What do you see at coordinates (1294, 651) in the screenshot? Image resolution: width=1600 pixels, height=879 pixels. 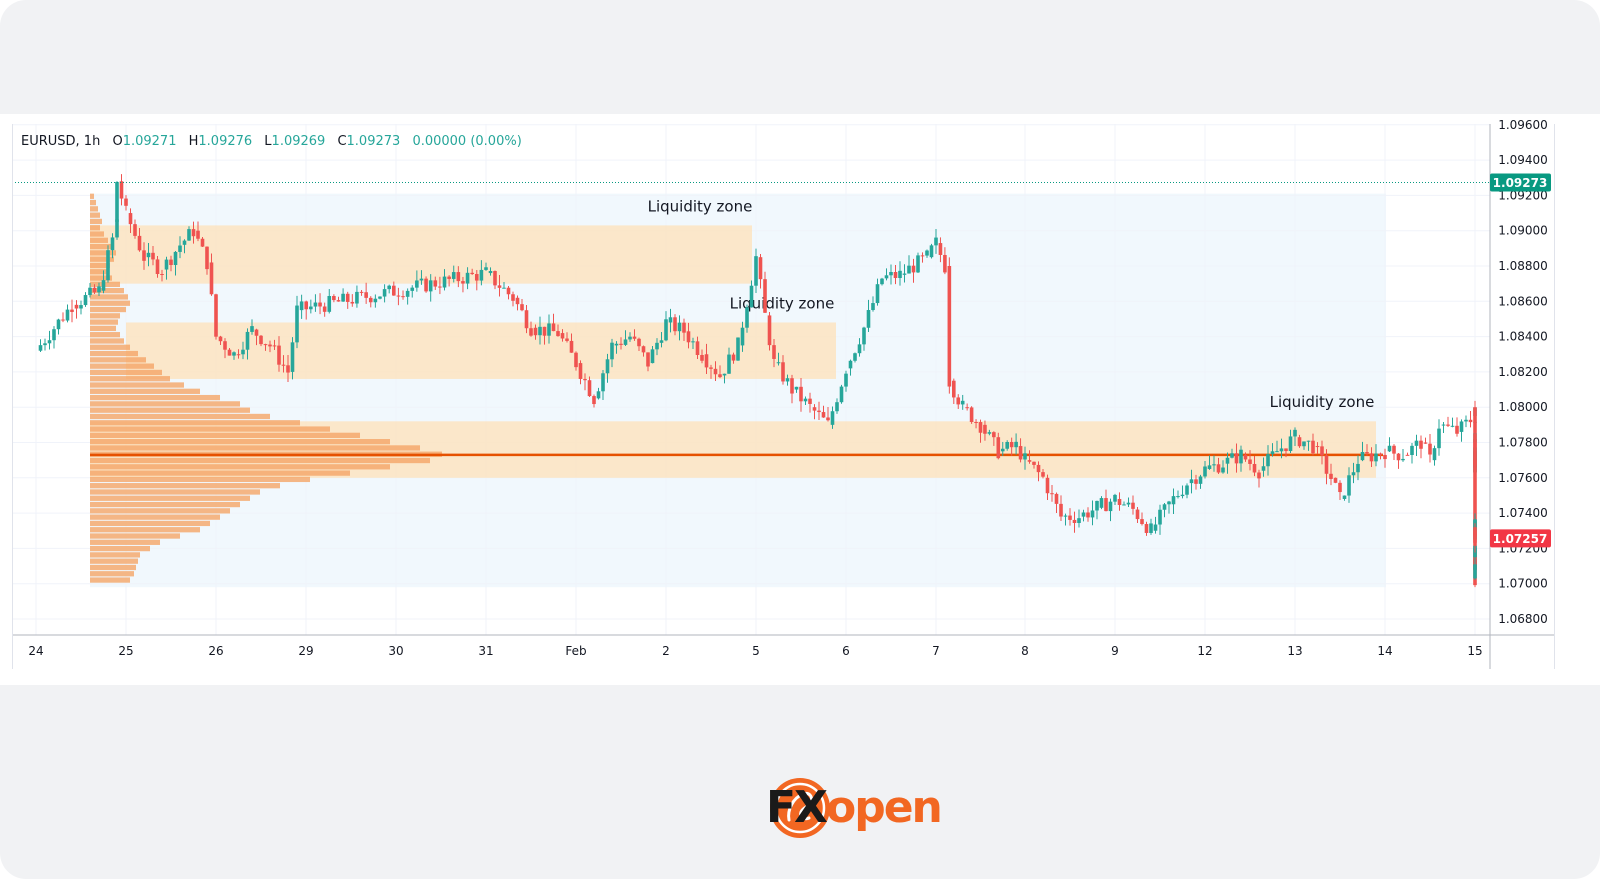 I see `time-tick-label: 13` at bounding box center [1294, 651].